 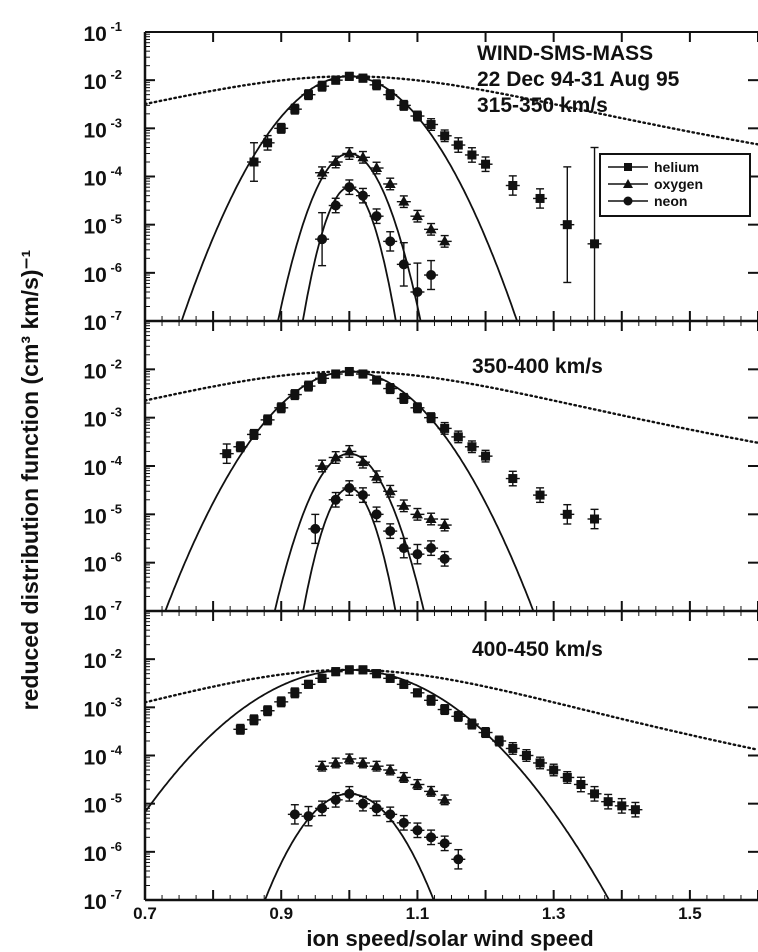 I want to click on y-tick-exponent: -5, so click(x=114, y=798).